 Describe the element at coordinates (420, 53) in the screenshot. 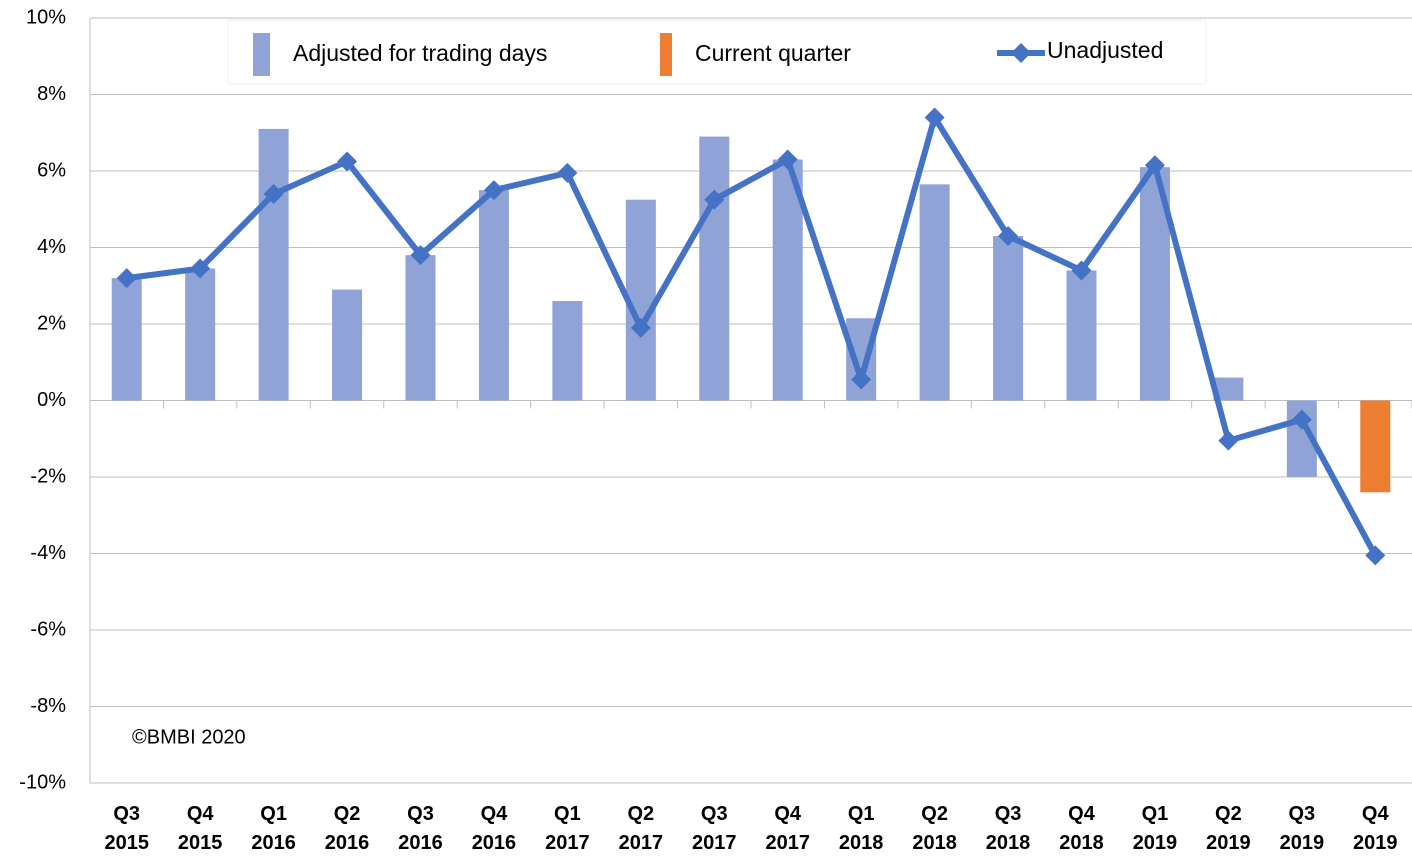

I see `legend-label: Adjusted for trading days` at that location.